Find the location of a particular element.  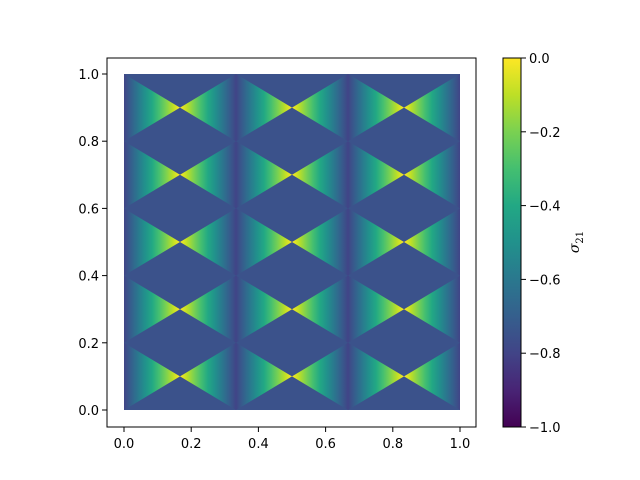

colorbar-tick-label: −1.0 is located at coordinates (545, 428).